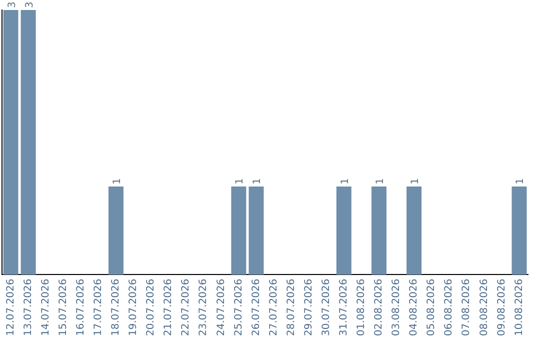 Image resolution: width=540 pixels, height=340 pixels. I want to click on x-tick-label: 28.07.2026, so click(291, 307).